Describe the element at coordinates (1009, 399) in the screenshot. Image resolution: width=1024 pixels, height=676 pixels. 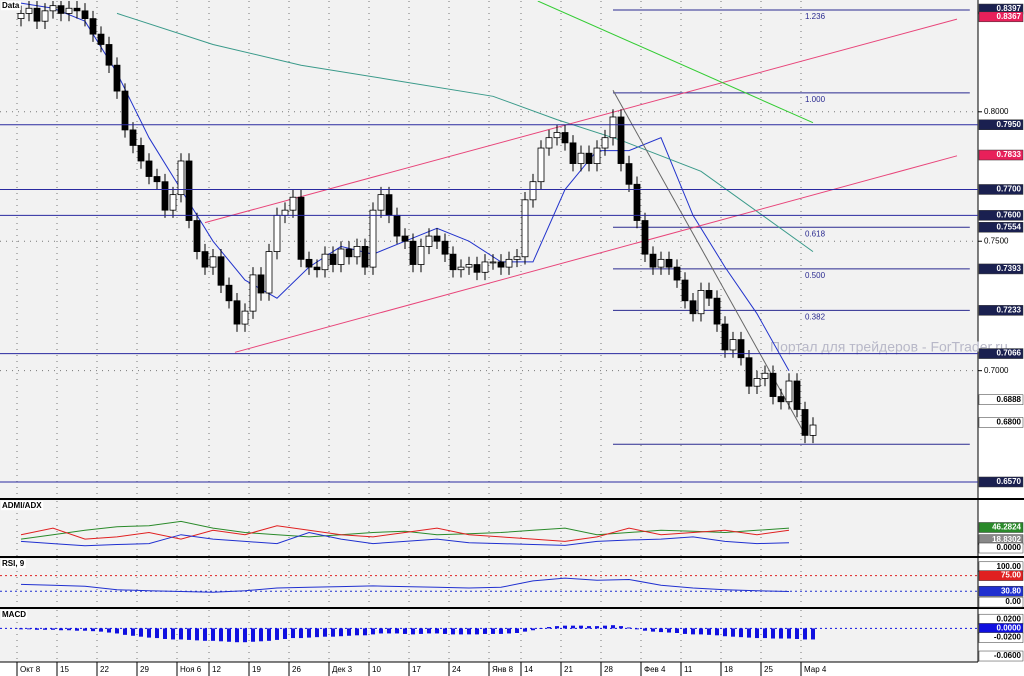
I see `price-marker-label: 0.6888` at that location.